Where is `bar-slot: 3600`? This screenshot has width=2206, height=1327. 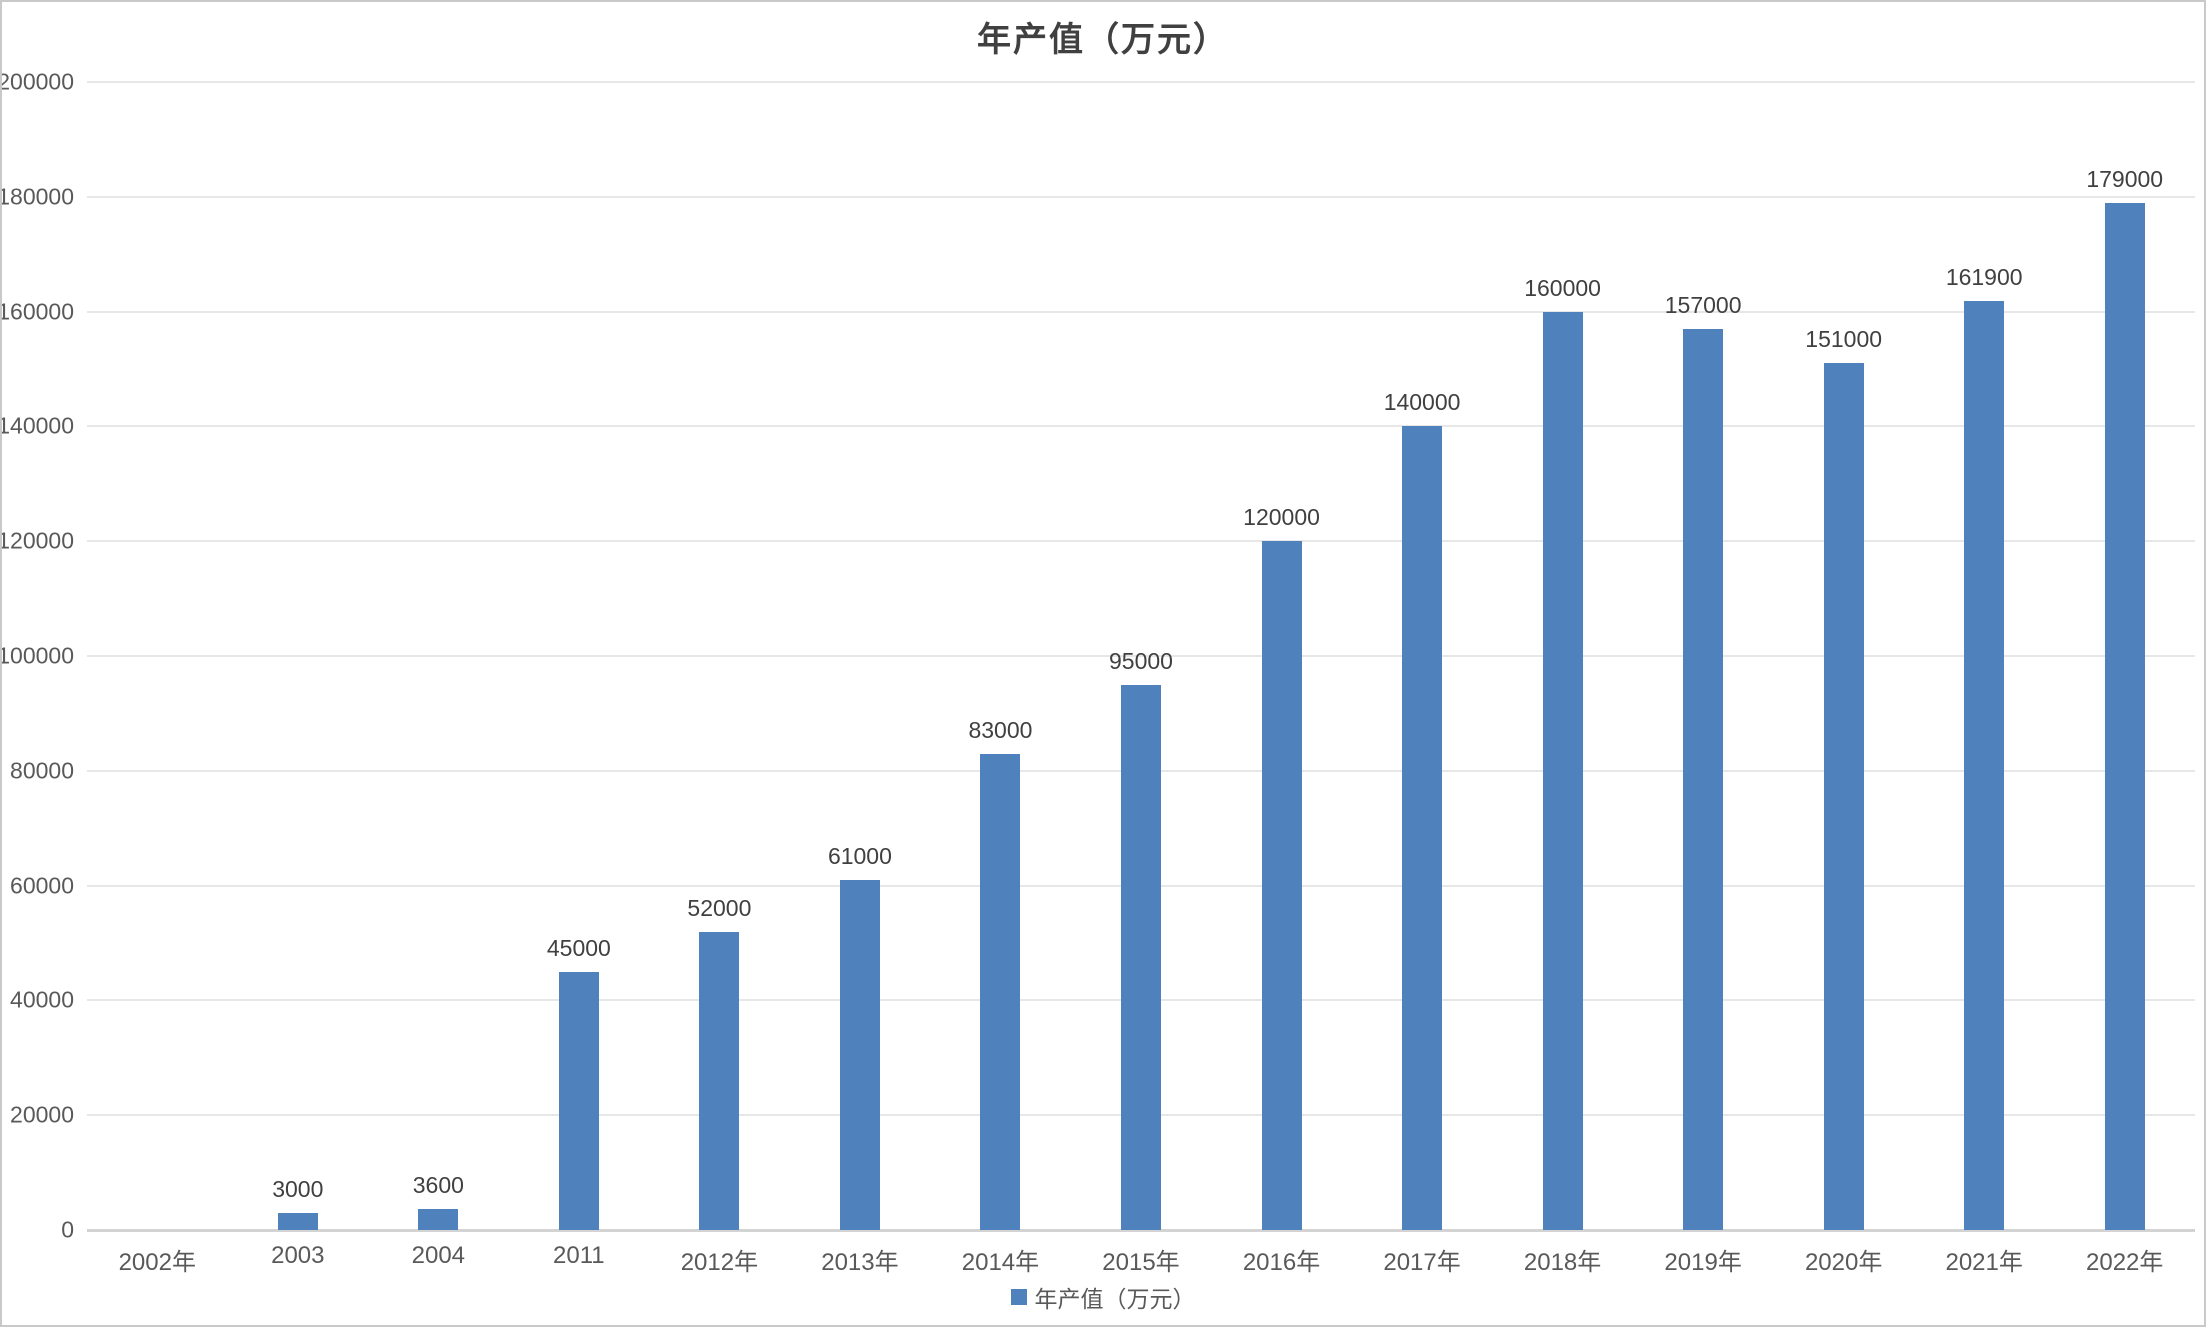
bar-slot: 3600 is located at coordinates (438, 656).